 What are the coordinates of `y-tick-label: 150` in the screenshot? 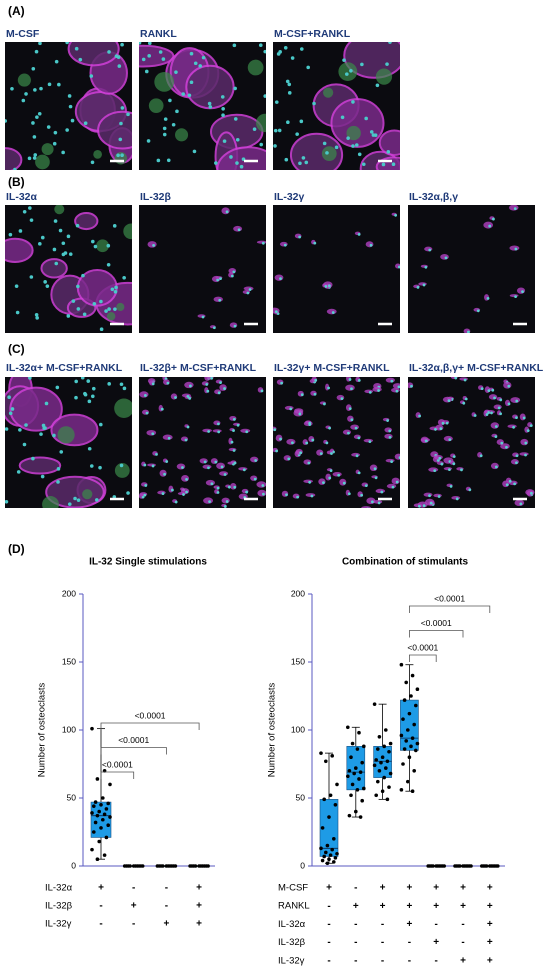 It's located at (298, 661).